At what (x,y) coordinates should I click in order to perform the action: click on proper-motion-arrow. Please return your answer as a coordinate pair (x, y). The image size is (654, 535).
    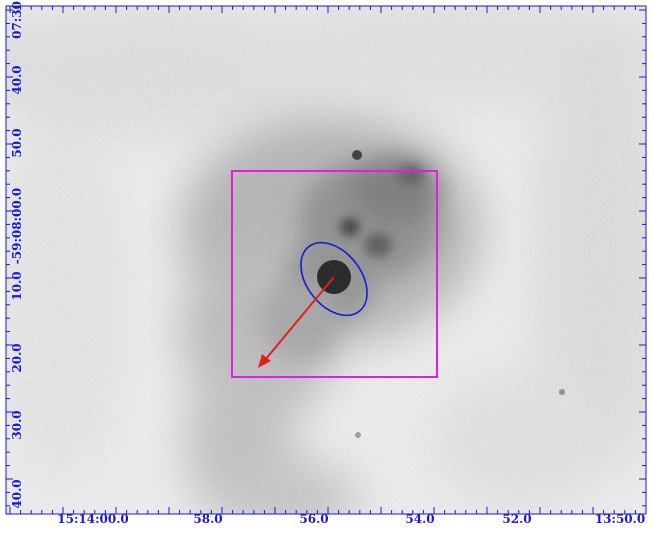
    Looking at the image, I should click on (296, 322).